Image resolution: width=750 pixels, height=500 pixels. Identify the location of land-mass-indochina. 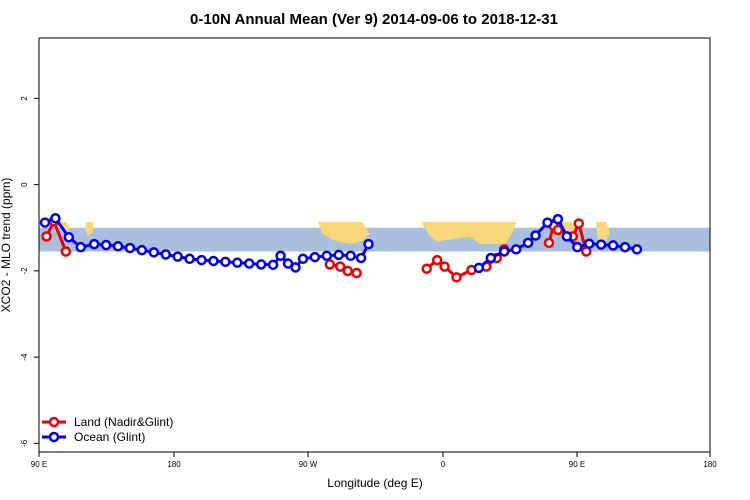
(603, 233).